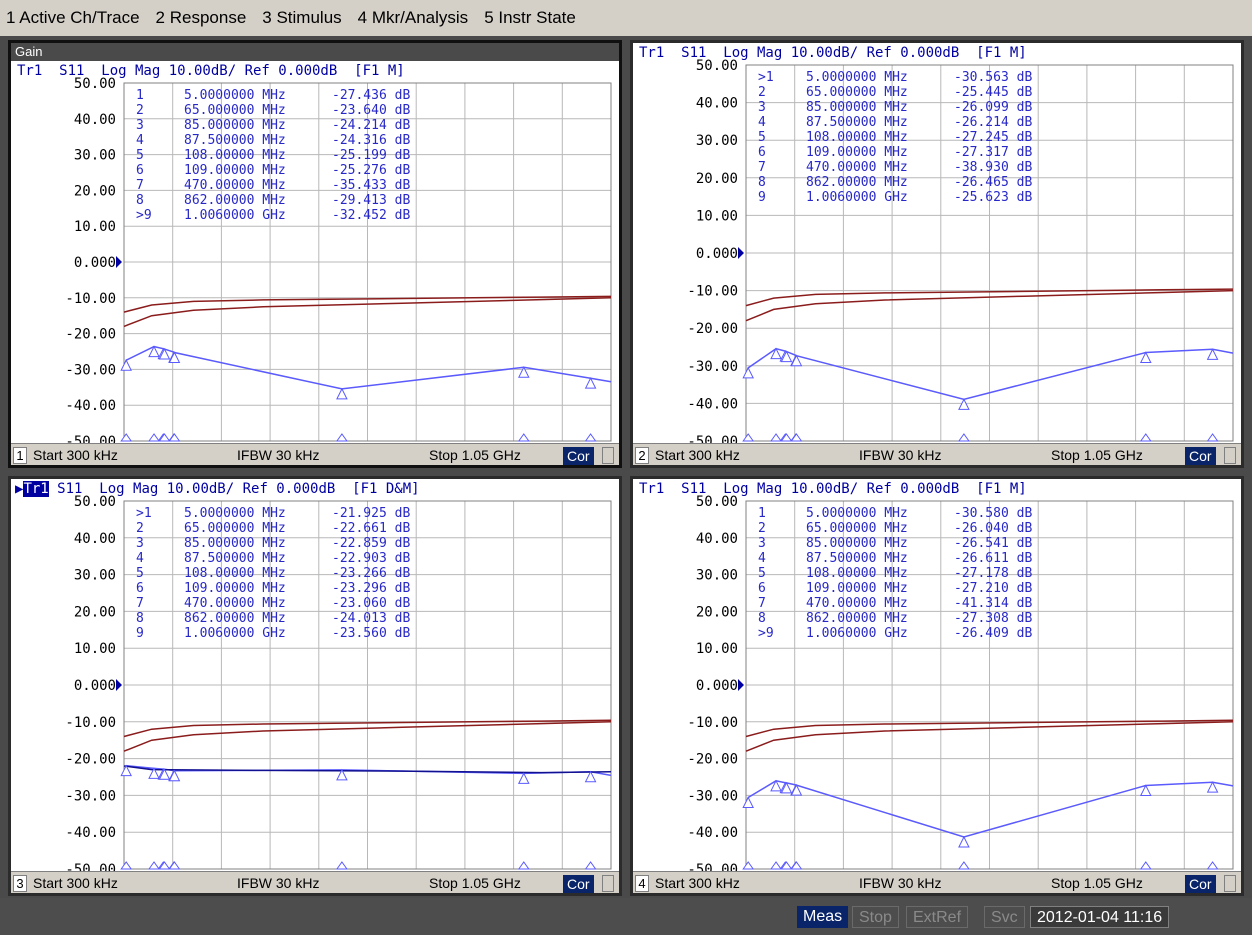 This screenshot has width=1252, height=935. I want to click on y-tick-label: -10.00, so click(712, 292).